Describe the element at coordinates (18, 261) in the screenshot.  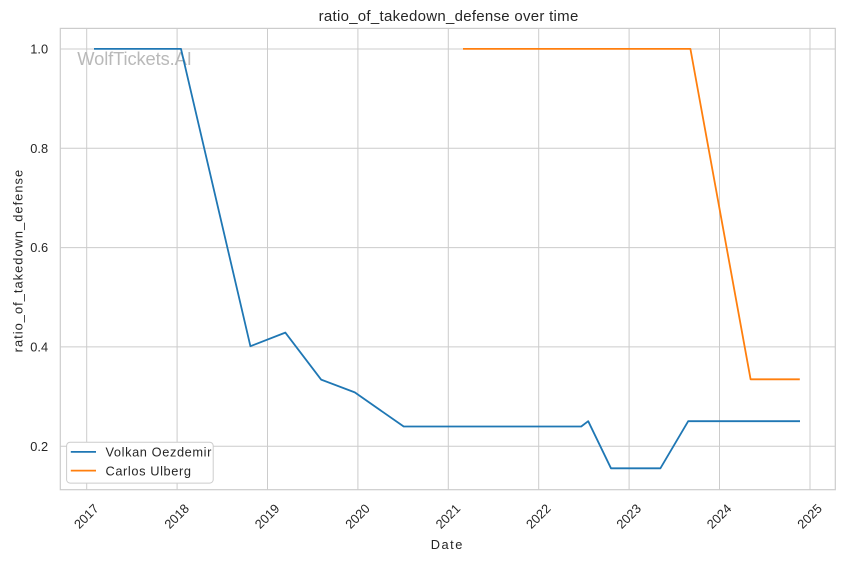
I see `svg-text: ratio_of_takedown_defense` at that location.